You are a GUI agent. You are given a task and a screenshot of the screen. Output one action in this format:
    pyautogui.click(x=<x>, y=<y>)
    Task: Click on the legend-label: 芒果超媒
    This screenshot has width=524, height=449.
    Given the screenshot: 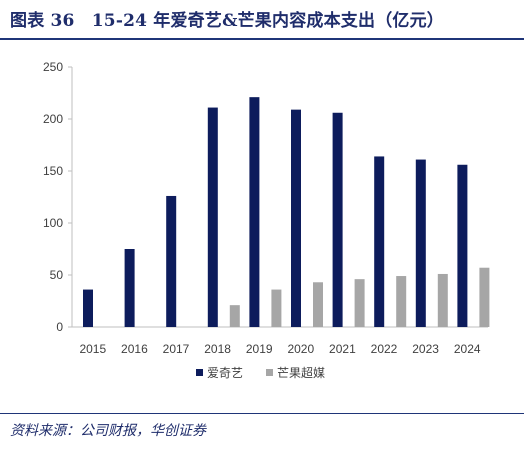 What is the action you would take?
    pyautogui.click(x=301, y=372)
    